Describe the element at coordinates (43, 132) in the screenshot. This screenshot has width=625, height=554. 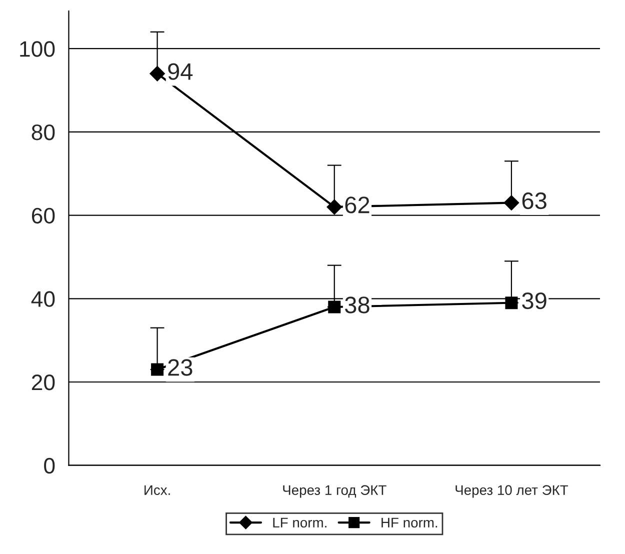
I see `y-tick-label: 80` at that location.